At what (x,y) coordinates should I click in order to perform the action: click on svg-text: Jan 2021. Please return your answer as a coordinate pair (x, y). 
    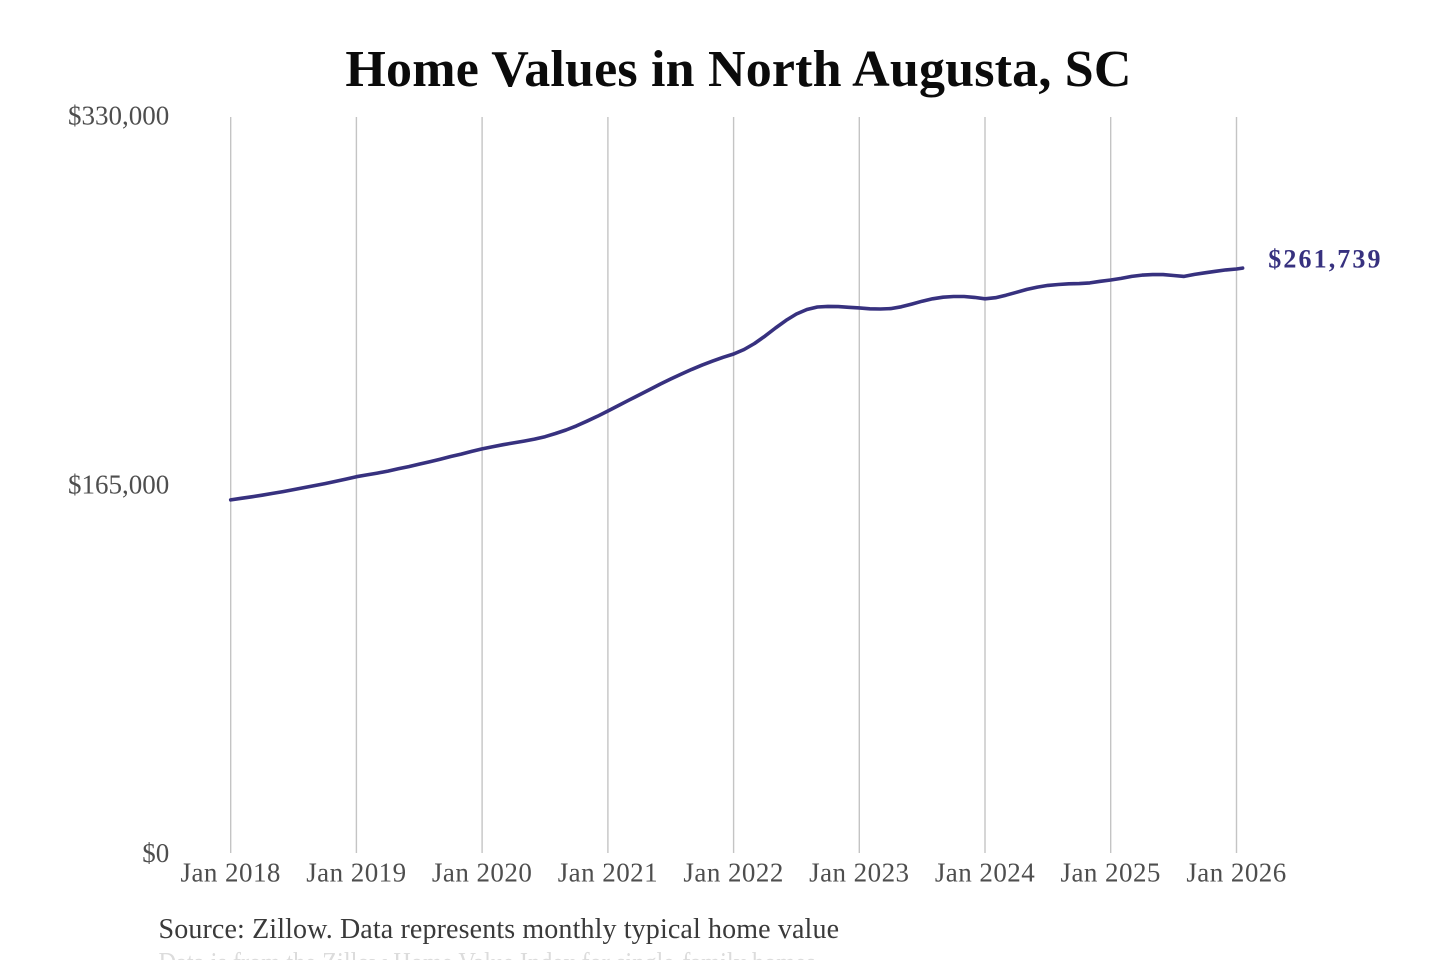
    Looking at the image, I should click on (608, 872).